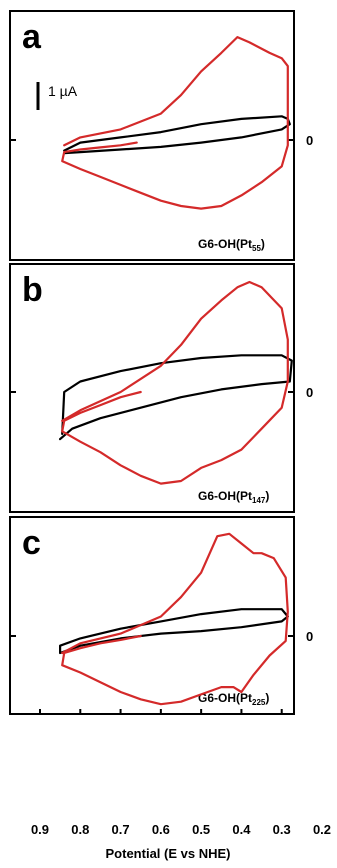 The width and height of the screenshot is (337, 868). Describe the element at coordinates (32, 290) in the screenshot. I see `panel-letter: b` at that location.